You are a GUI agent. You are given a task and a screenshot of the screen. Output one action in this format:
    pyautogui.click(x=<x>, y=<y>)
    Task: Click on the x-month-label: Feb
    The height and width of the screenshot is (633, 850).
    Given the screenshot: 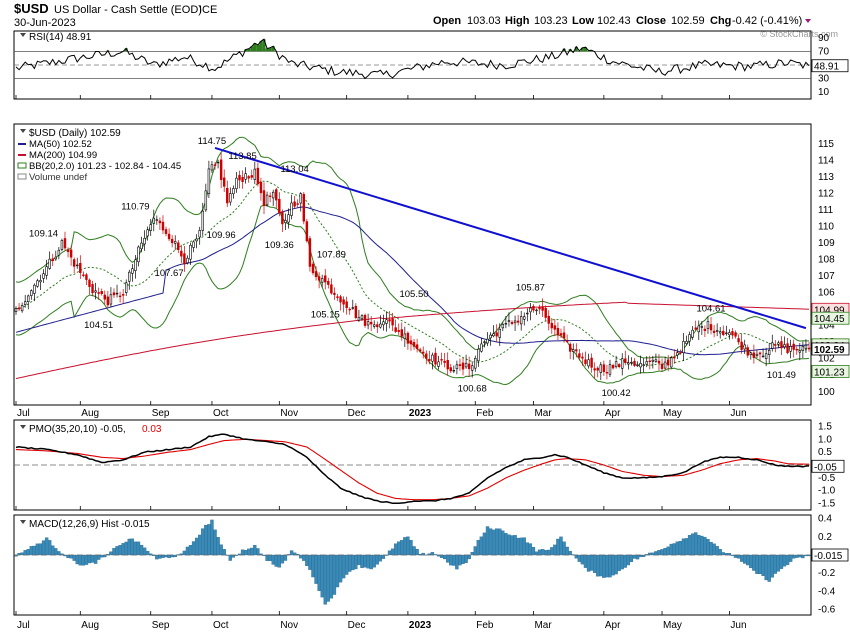 What is the action you would take?
    pyautogui.click(x=485, y=625)
    